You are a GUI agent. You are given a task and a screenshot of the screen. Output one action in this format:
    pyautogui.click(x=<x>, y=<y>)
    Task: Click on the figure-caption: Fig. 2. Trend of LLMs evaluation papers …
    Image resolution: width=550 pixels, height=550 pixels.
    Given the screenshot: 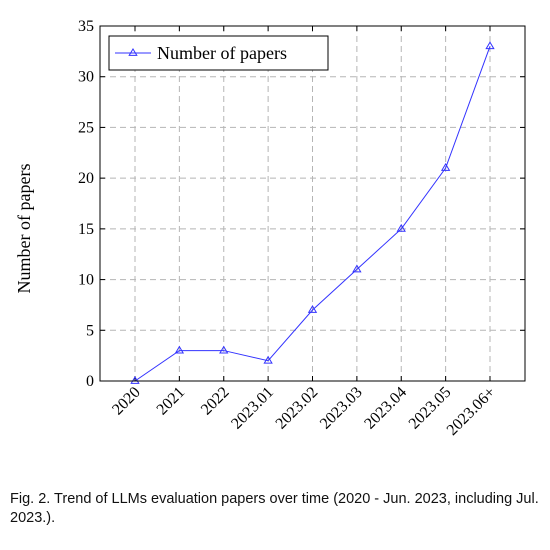 What is the action you would take?
    pyautogui.click(x=274, y=508)
    